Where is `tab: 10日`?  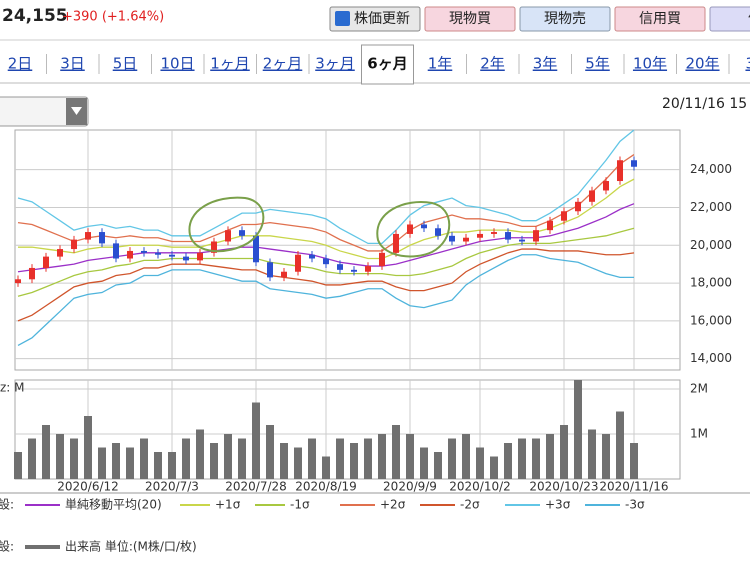 tab: 10日 is located at coordinates (177, 64).